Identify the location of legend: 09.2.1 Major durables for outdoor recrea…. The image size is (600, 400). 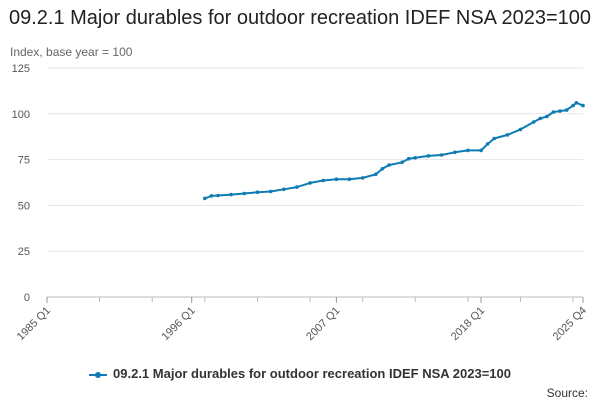
(300, 373).